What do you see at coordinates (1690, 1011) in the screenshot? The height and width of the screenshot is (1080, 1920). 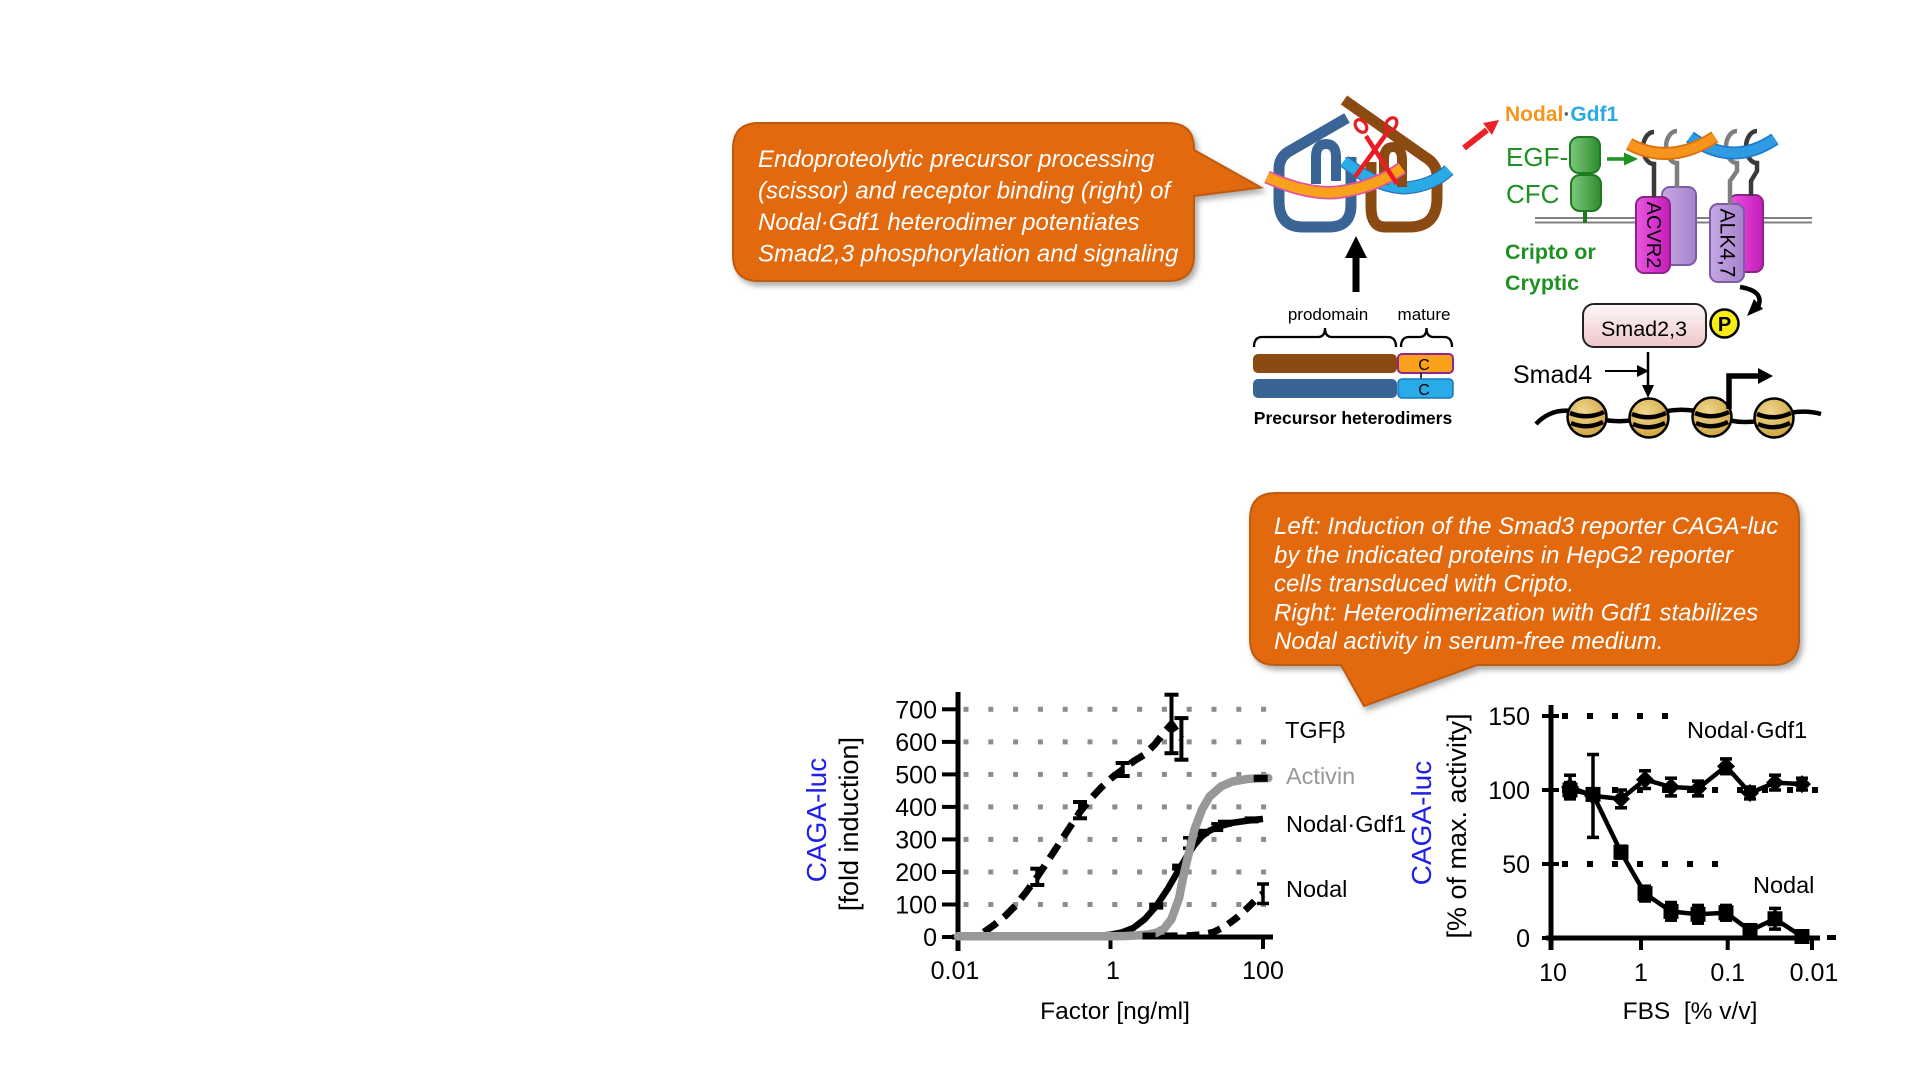 I see `svg-text: FBS [% v/v]` at bounding box center [1690, 1011].